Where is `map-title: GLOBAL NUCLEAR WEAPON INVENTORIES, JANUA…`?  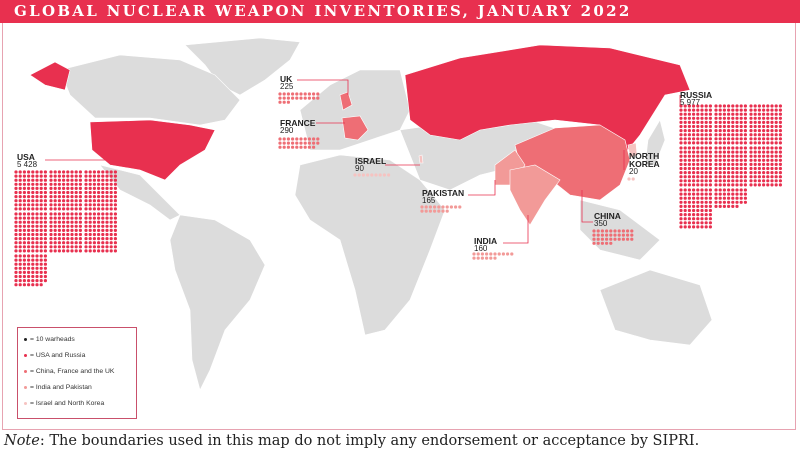
map-title: GLOBAL NUCLEAR WEAPON INVENTORIES, JANUA… is located at coordinates (323, 11).